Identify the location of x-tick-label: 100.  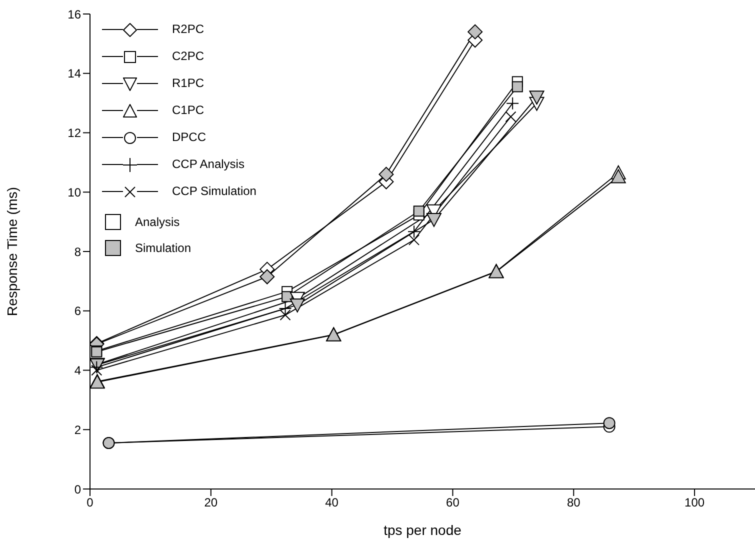
(694, 503).